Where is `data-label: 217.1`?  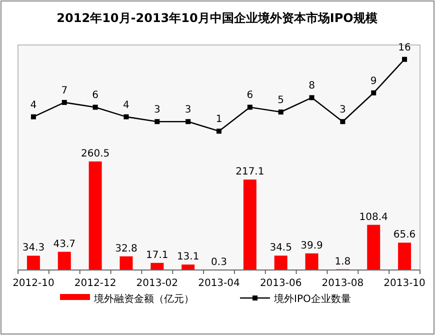 data-label: 217.1 is located at coordinates (250, 172).